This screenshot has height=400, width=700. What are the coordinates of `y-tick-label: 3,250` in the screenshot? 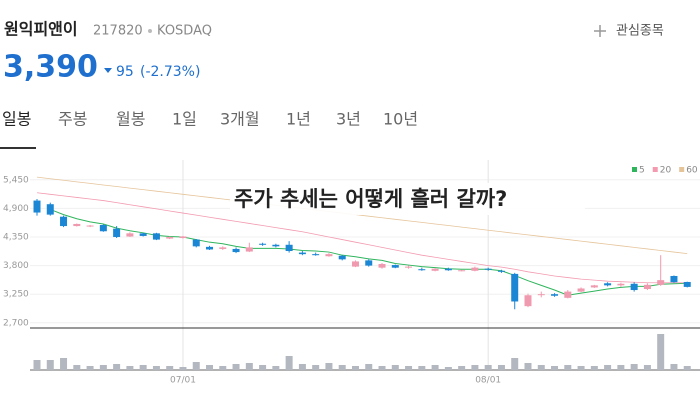 It's located at (16, 295).